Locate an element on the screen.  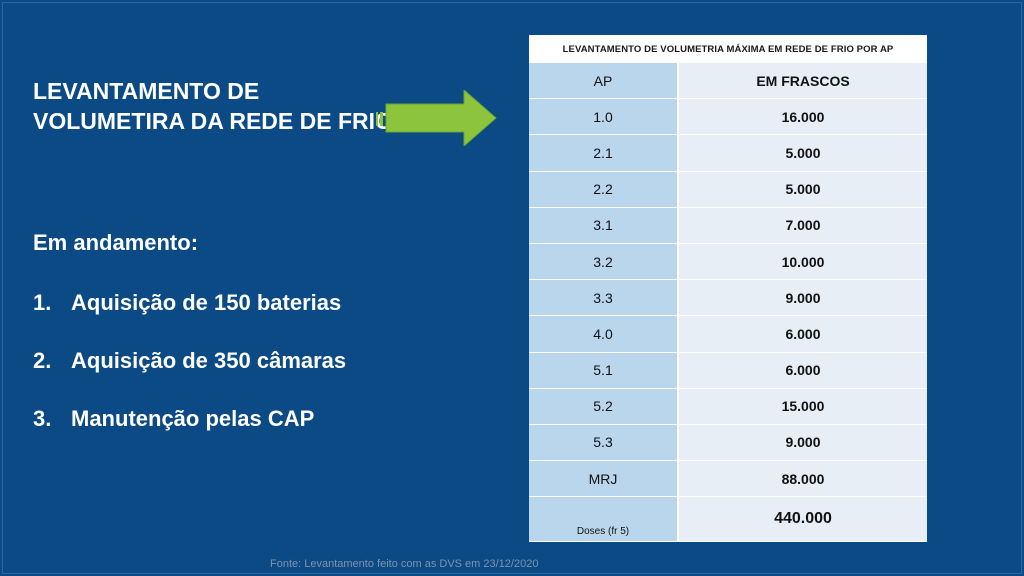
list-number: 3. is located at coordinates (42, 418).